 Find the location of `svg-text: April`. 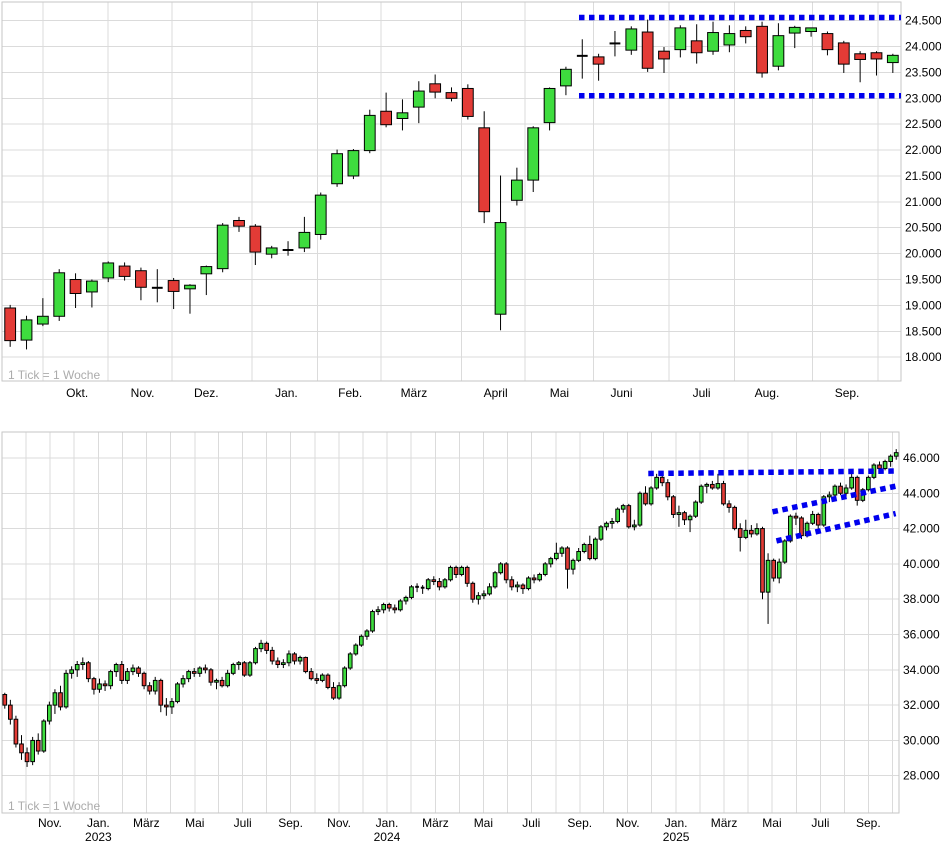

svg-text: April is located at coordinates (496, 393).